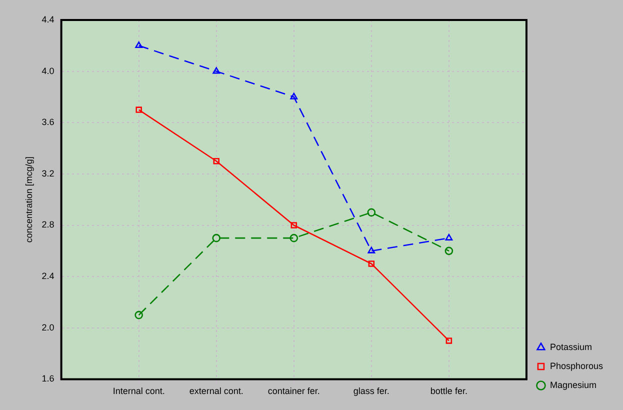  What do you see at coordinates (577, 365) in the screenshot?
I see `legend-label: Phosphorous` at bounding box center [577, 365].